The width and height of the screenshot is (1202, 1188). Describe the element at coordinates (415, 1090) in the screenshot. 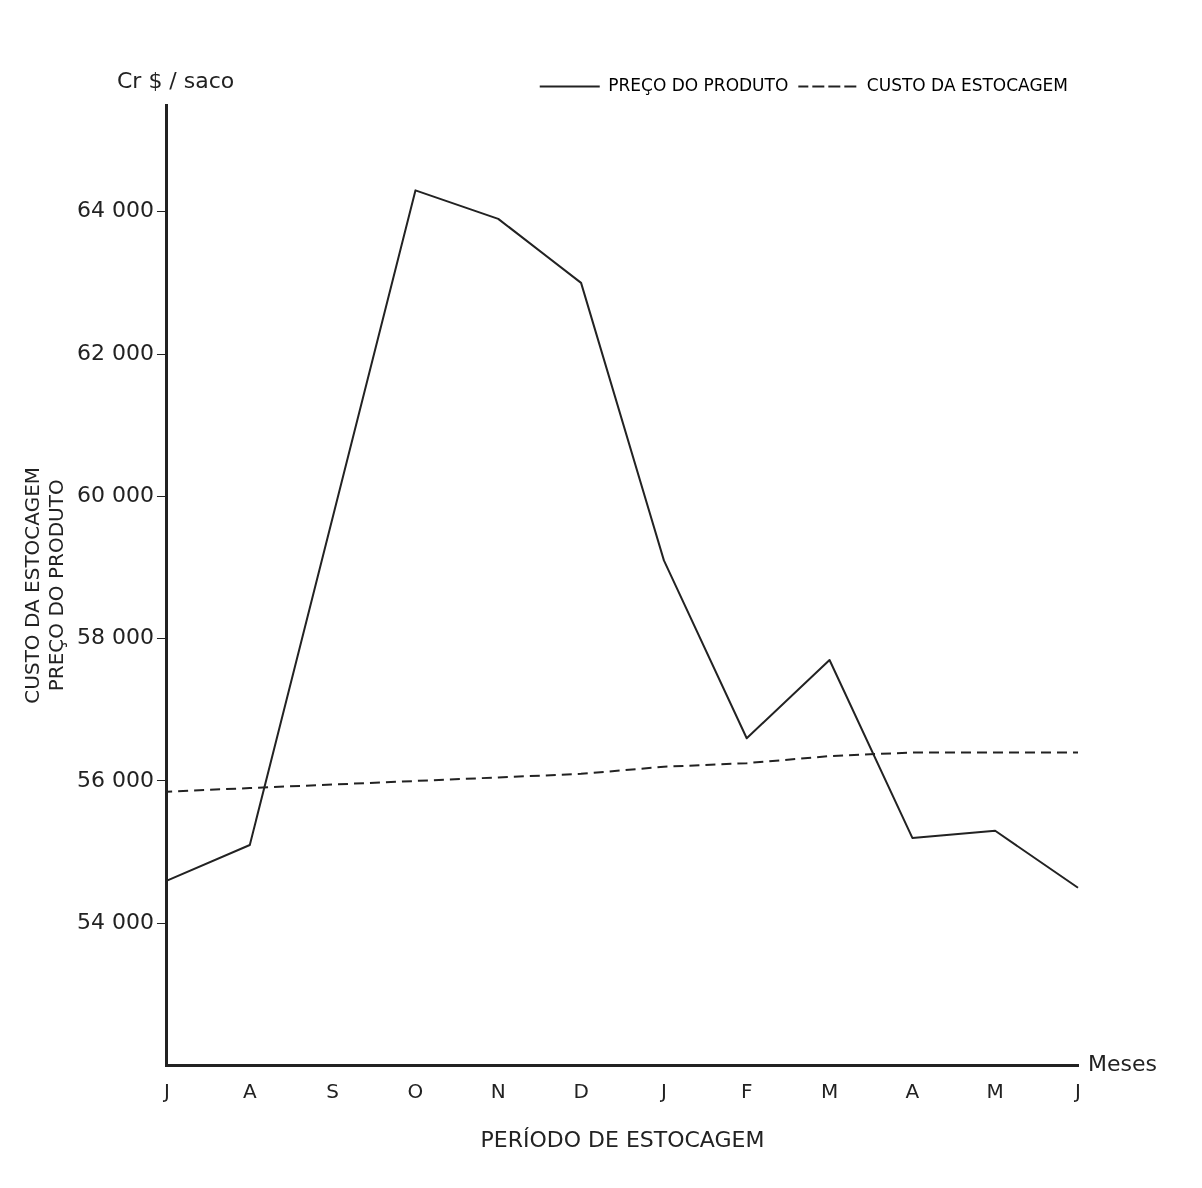

I see `x-tick-label: O` at that location.